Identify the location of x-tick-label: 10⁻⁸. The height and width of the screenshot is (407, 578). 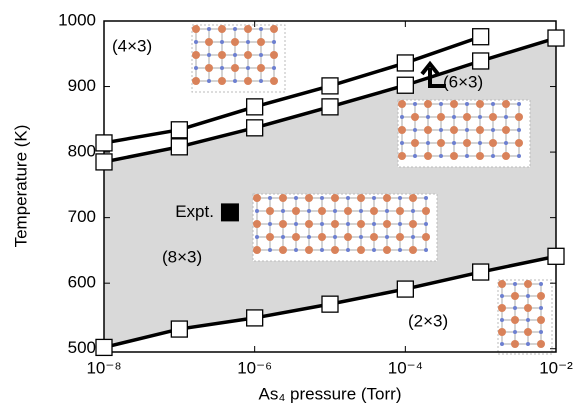
(103, 367).